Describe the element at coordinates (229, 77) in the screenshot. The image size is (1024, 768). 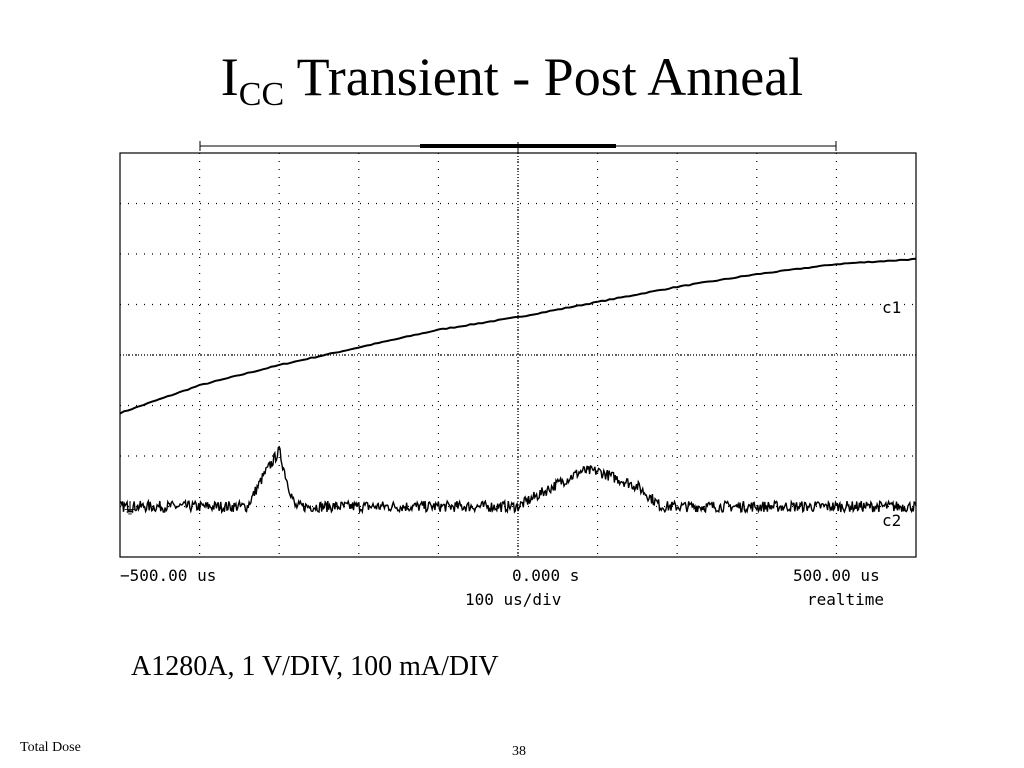
I see `title-main: I` at that location.